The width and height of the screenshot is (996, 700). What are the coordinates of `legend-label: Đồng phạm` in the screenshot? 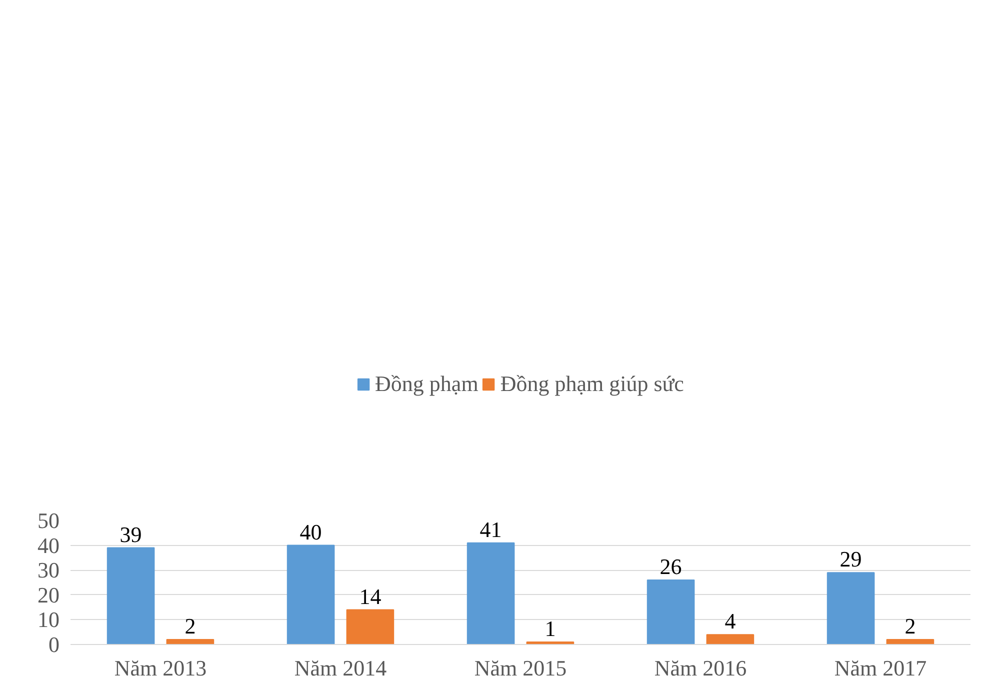 It's located at (426, 383).